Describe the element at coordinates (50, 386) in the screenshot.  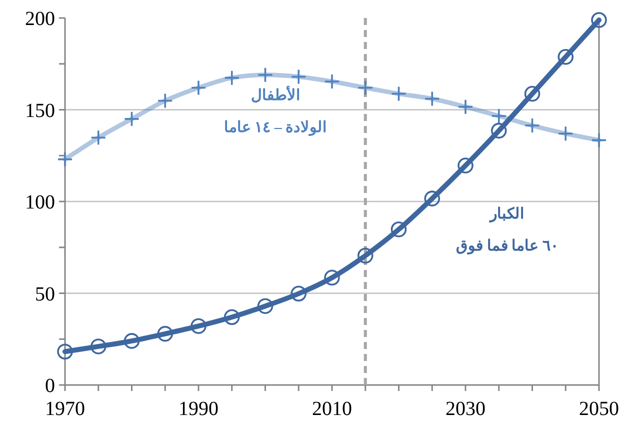
I see `y-tick-label: 0` at that location.